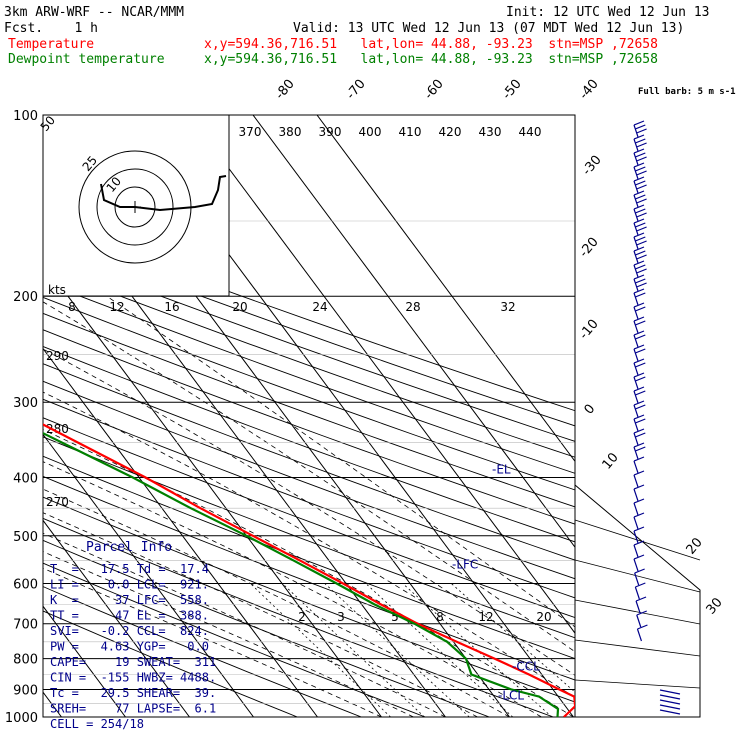 The width and height of the screenshot is (740, 740). I want to click on temperature-legend: Temperature, so click(51, 44).